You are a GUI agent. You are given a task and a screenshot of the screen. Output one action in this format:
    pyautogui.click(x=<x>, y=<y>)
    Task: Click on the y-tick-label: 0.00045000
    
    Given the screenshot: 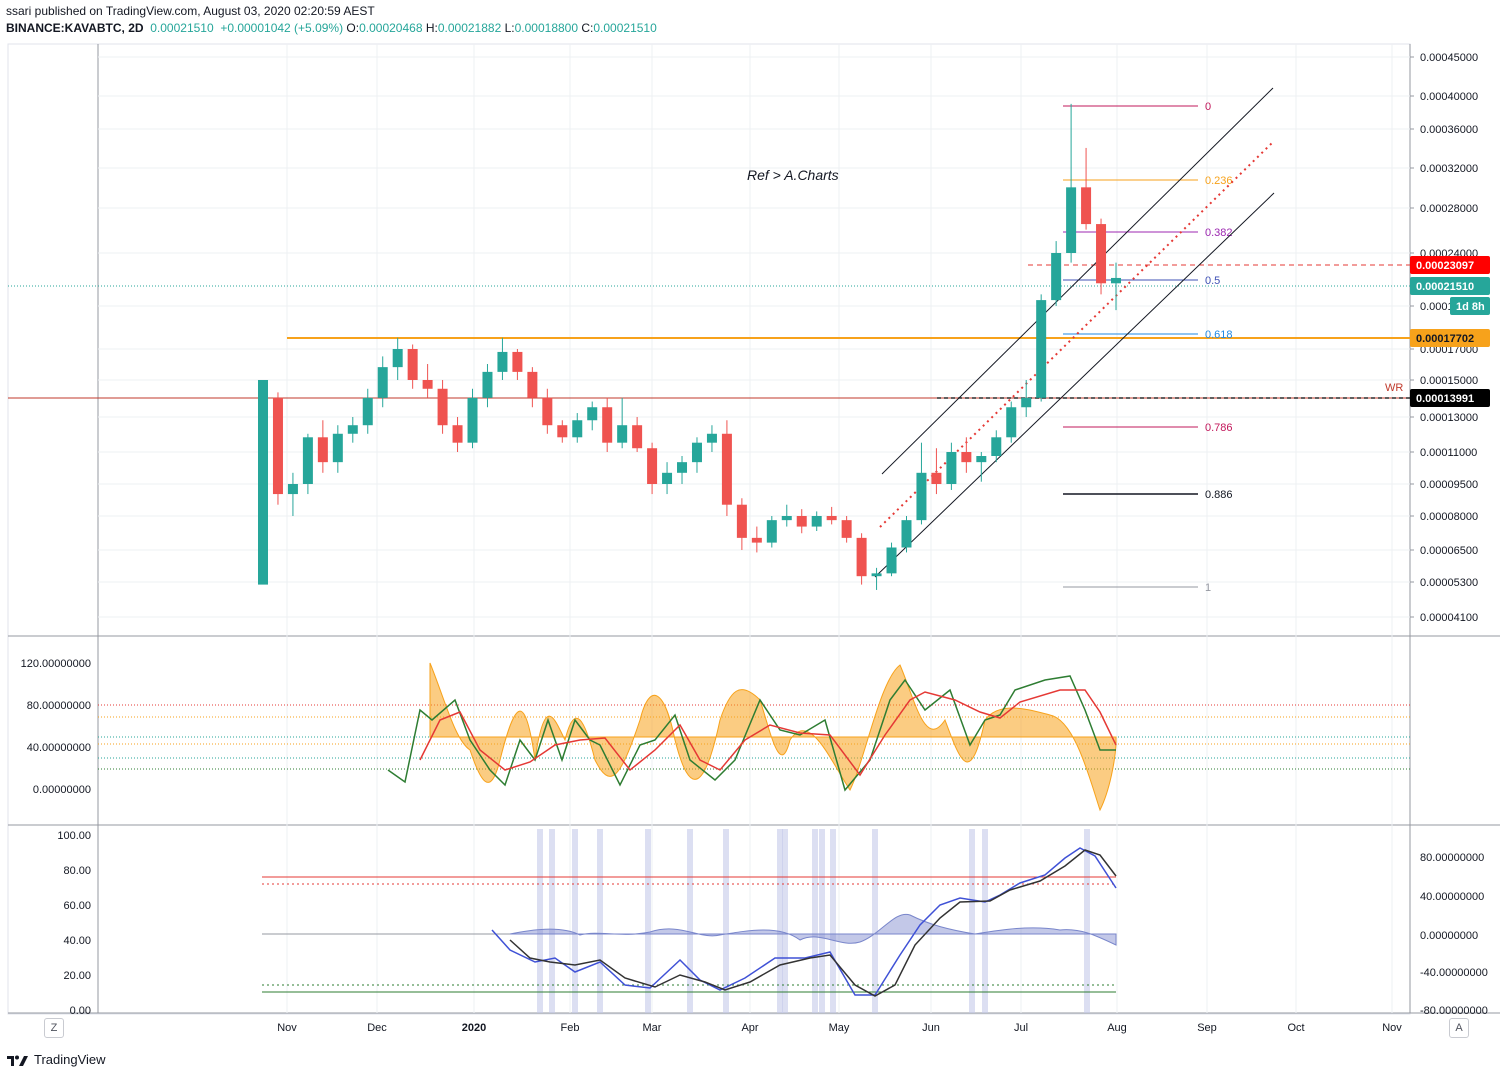 What is the action you would take?
    pyautogui.click(x=1449, y=58)
    